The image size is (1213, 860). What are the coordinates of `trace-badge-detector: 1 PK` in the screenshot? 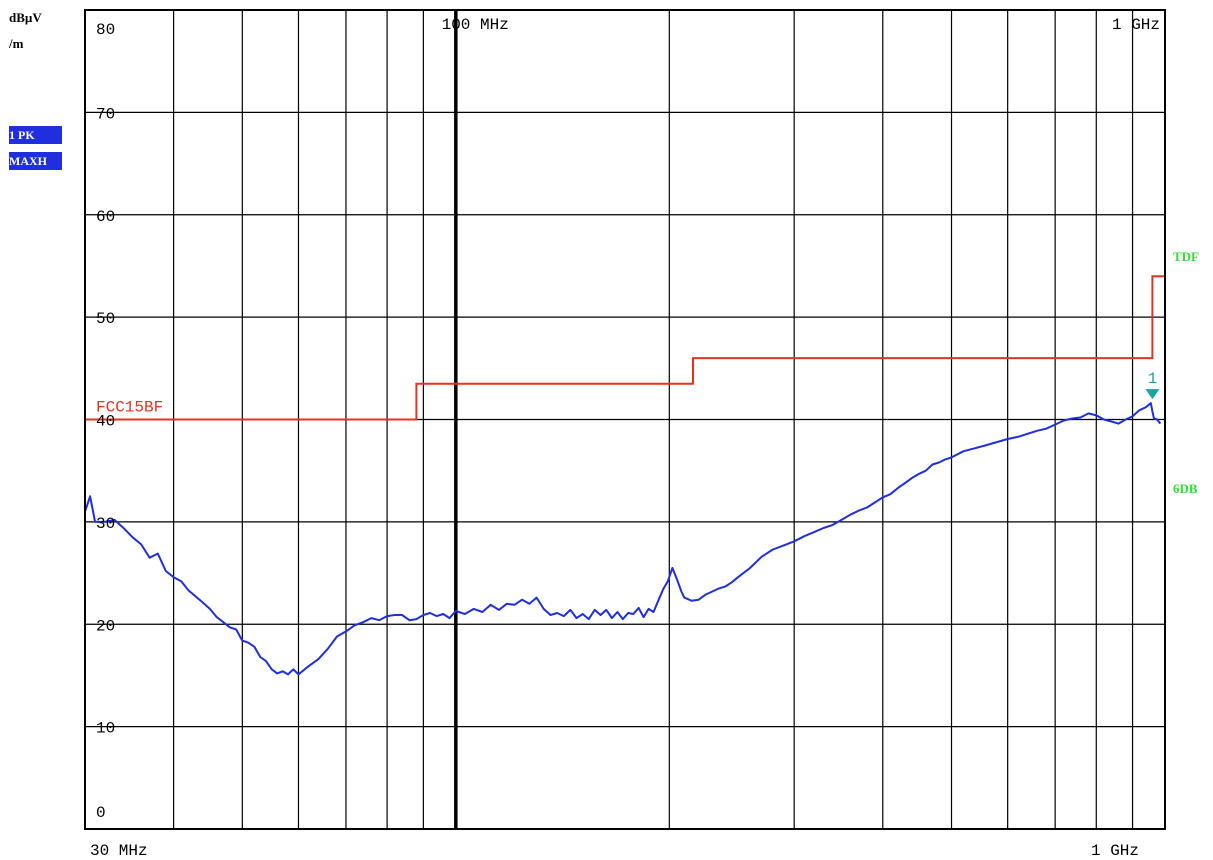 It's located at (35, 135).